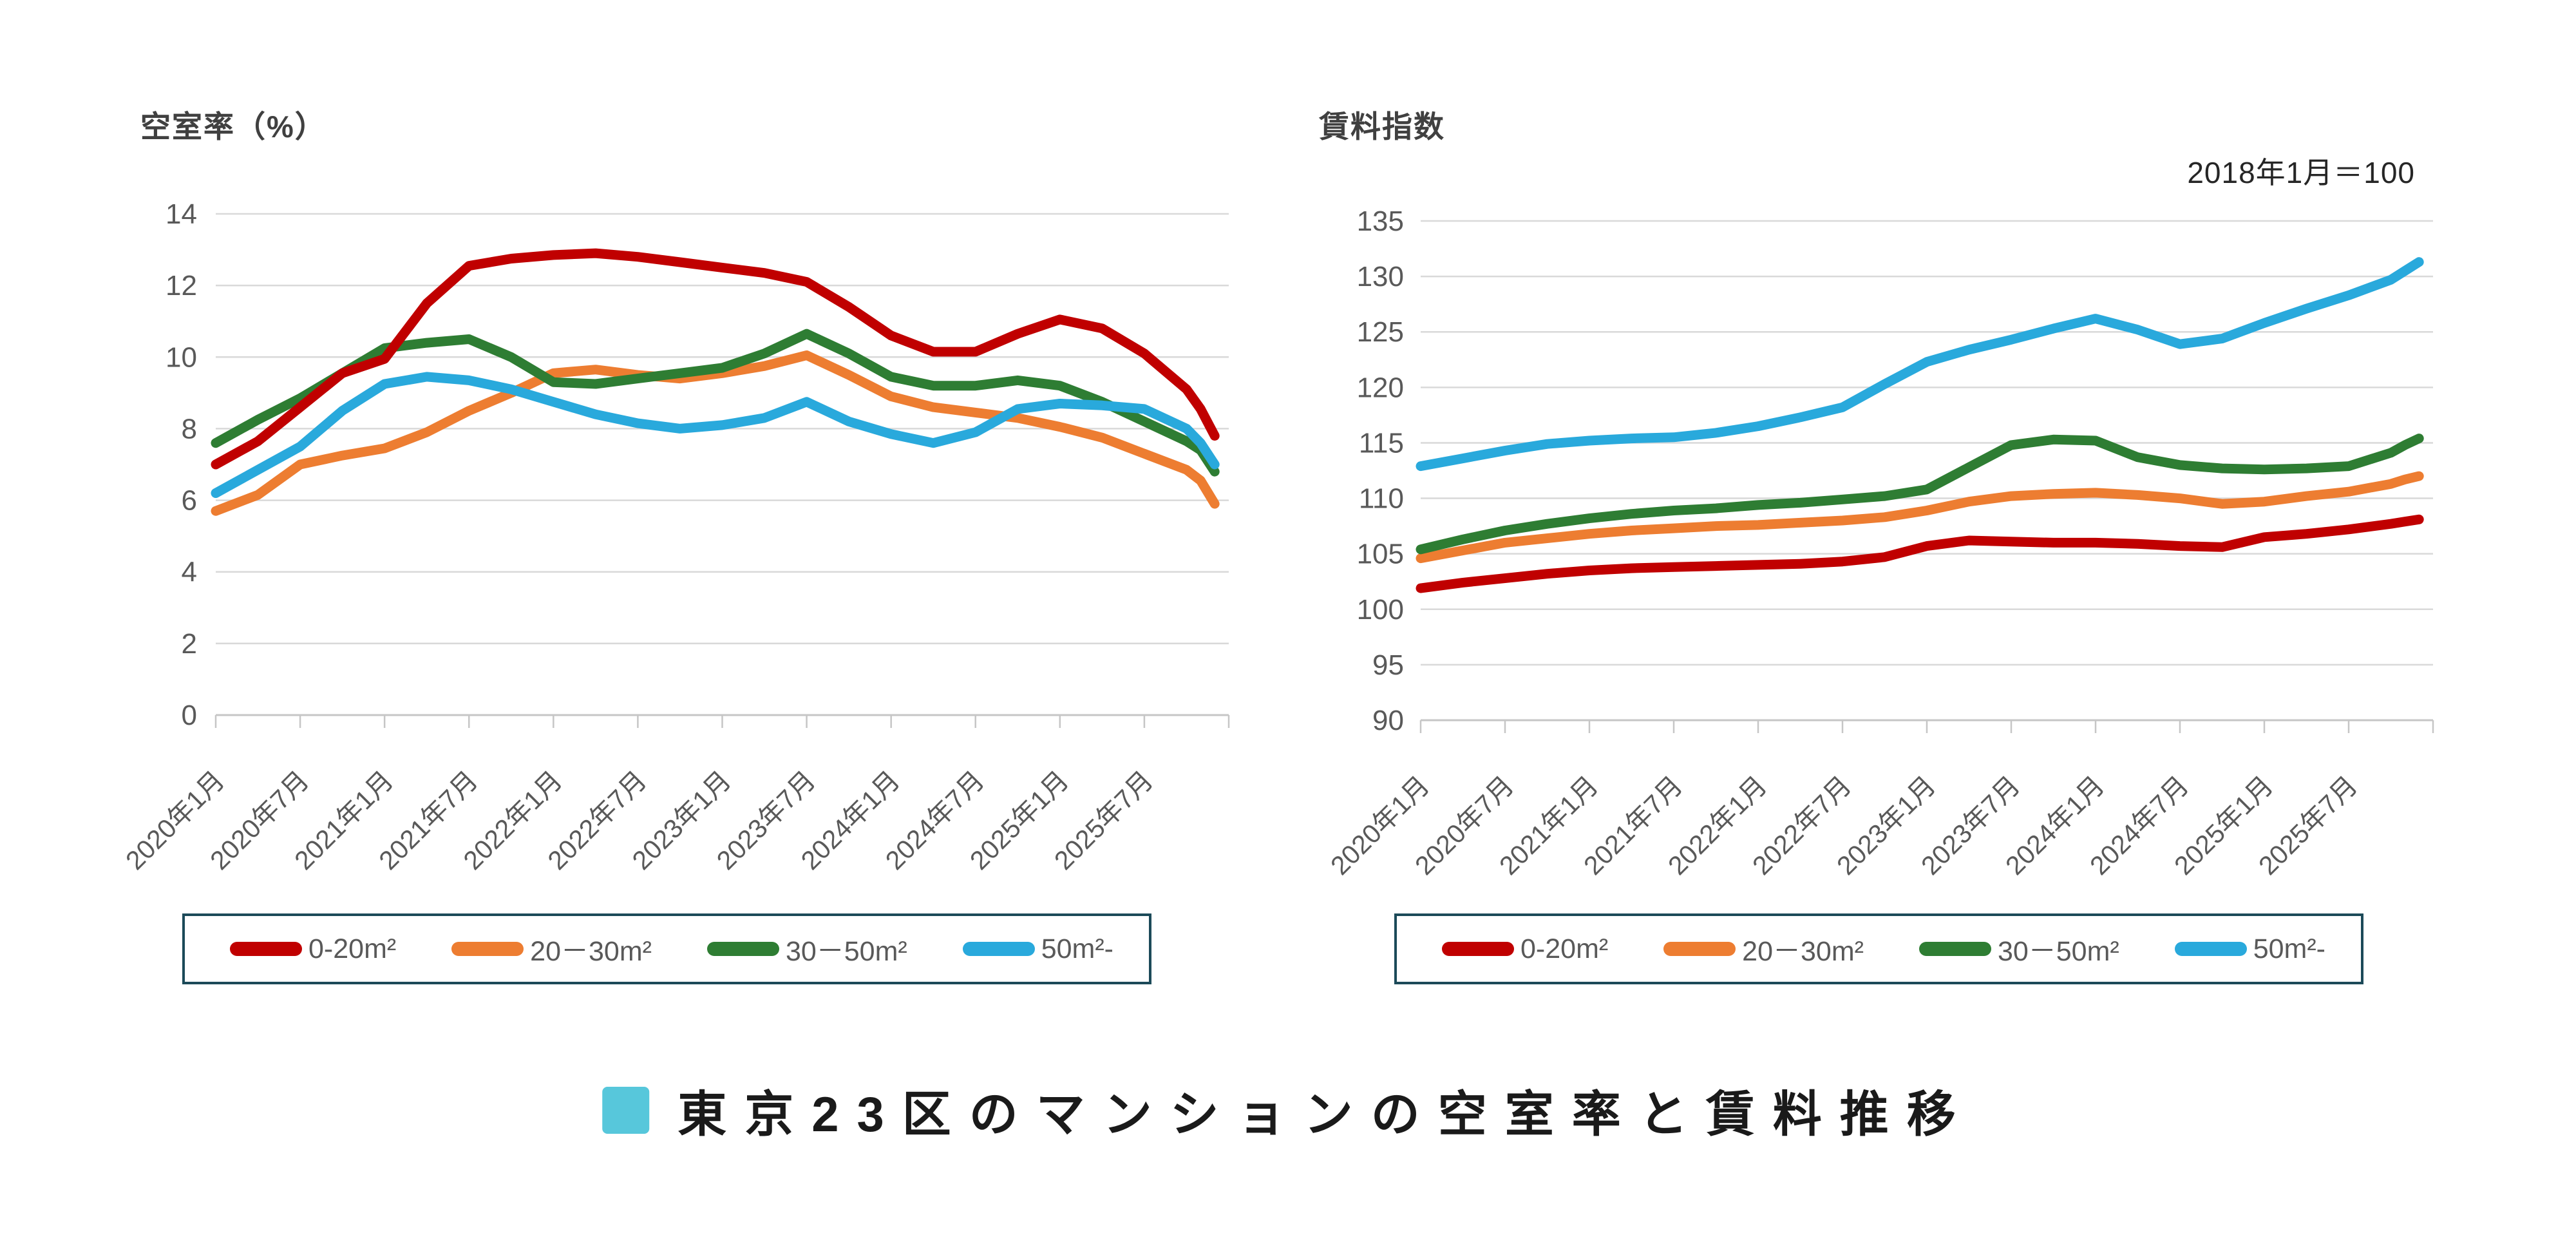  What do you see at coordinates (1388, 665) in the screenshot?
I see `y-axis-tick-label: 95` at bounding box center [1388, 665].